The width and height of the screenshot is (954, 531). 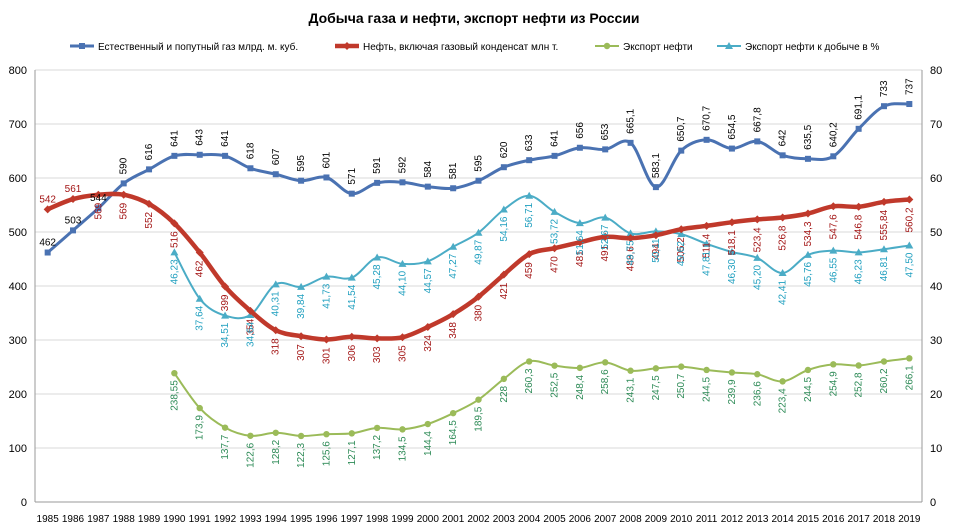 I want to click on data-label: 305, so click(x=402, y=353).